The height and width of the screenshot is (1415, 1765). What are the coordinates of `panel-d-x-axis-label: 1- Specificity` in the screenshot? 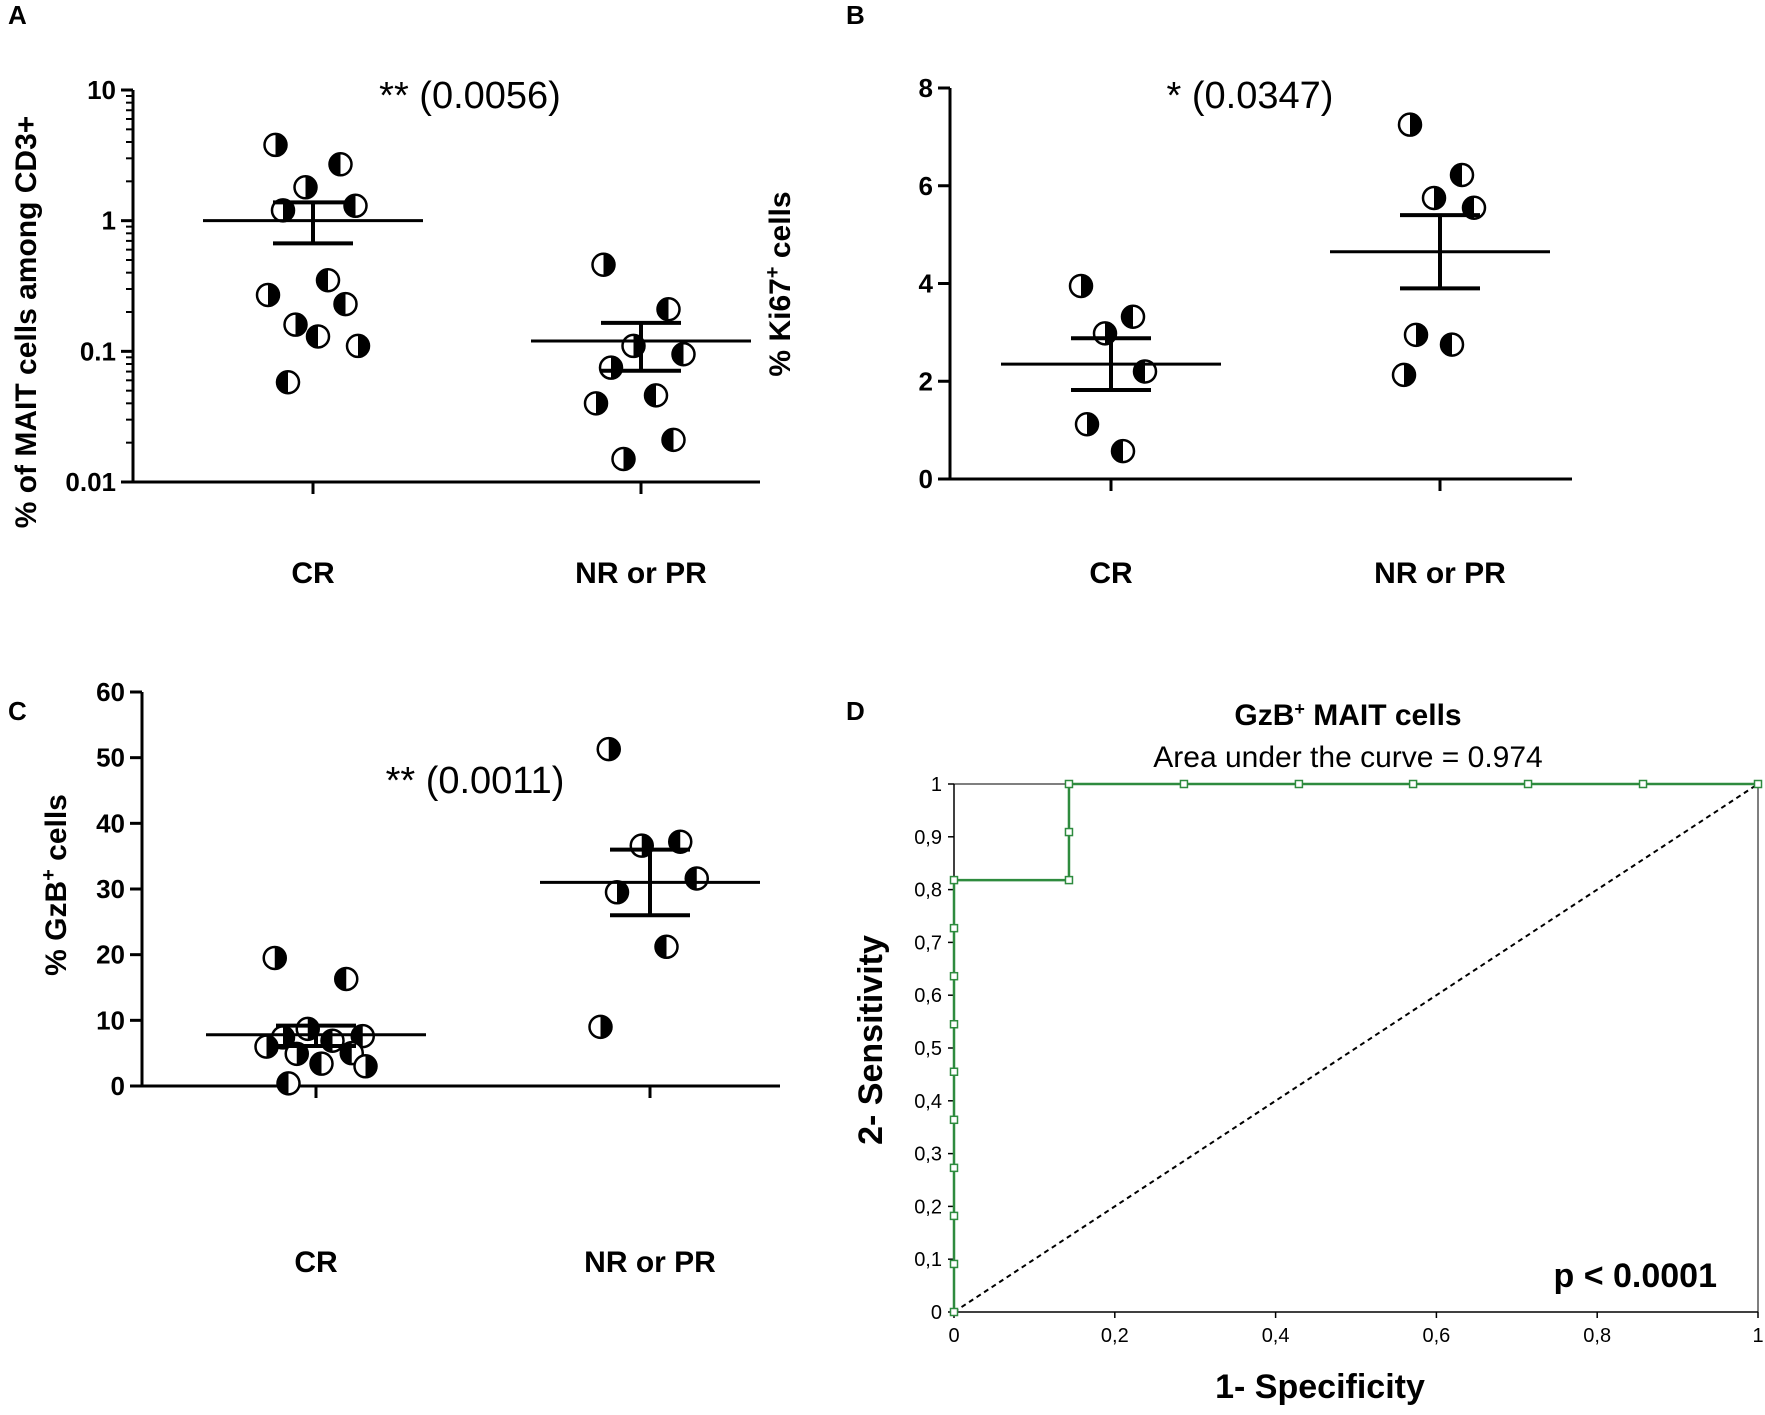 It's located at (1320, 1387).